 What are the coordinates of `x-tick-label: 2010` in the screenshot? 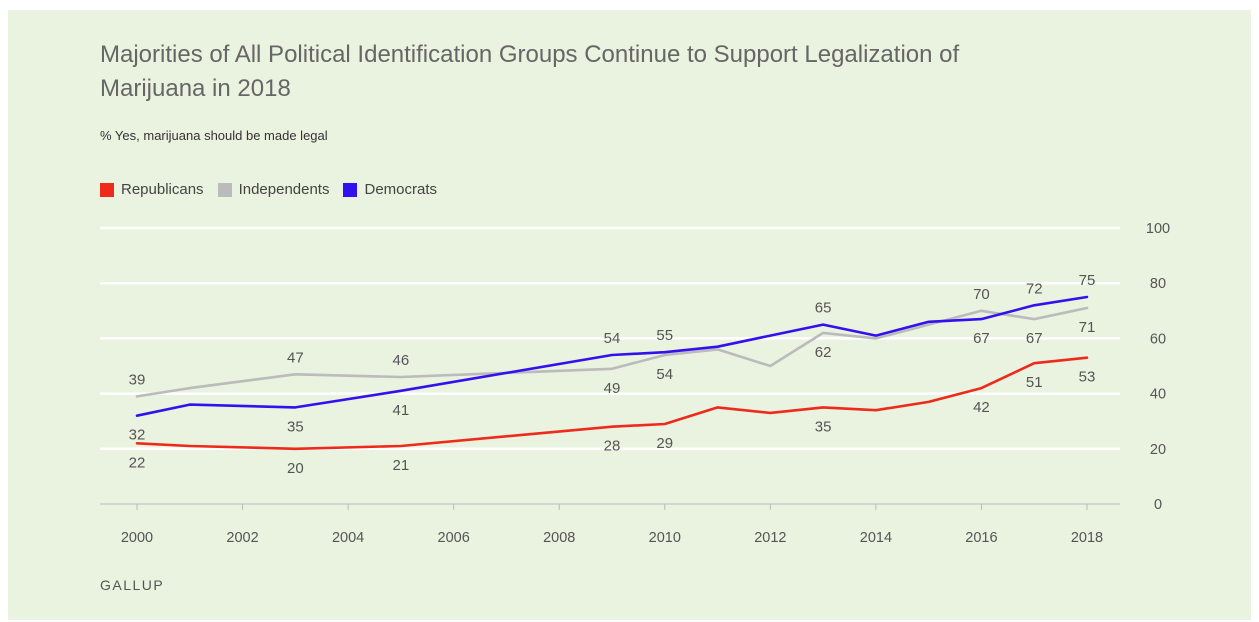 It's located at (665, 538).